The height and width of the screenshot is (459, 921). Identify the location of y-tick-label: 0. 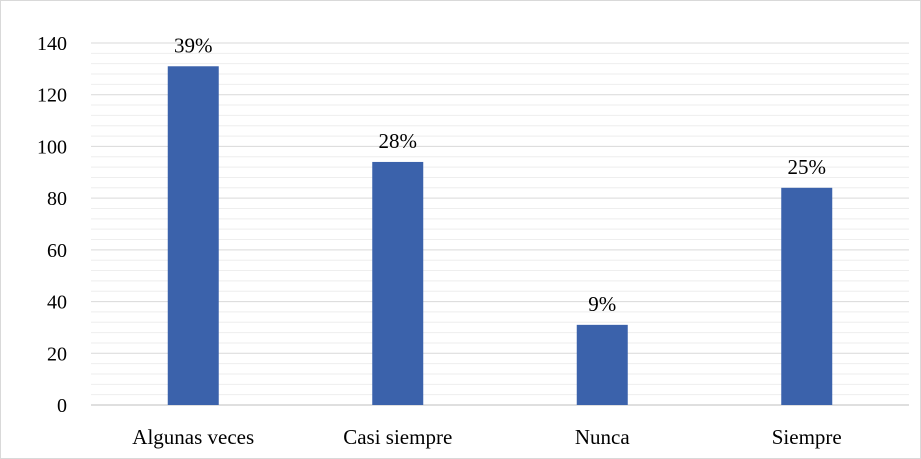
(62, 406).